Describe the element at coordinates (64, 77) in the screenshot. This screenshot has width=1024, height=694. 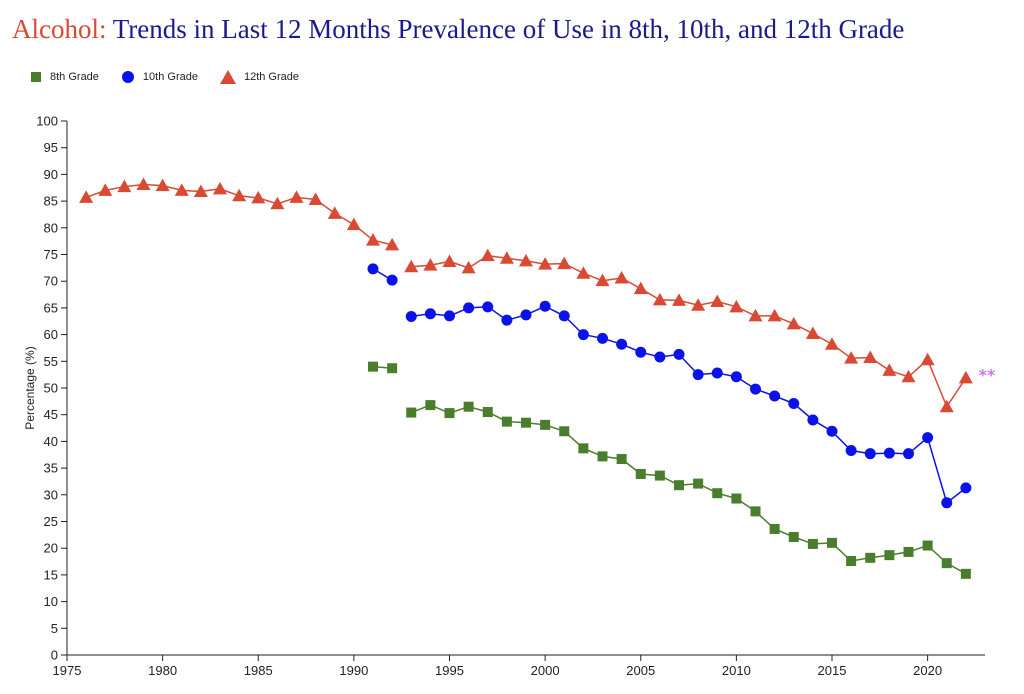
I see `legend-item-8th: 8th Grade` at that location.